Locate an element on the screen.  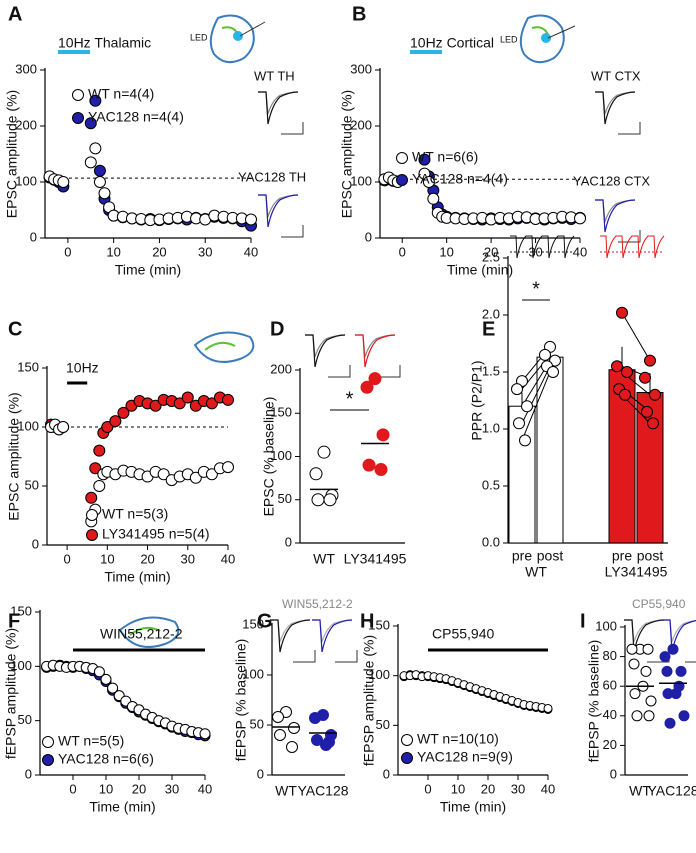
panel-letter: A is located at coordinates (15, 14).